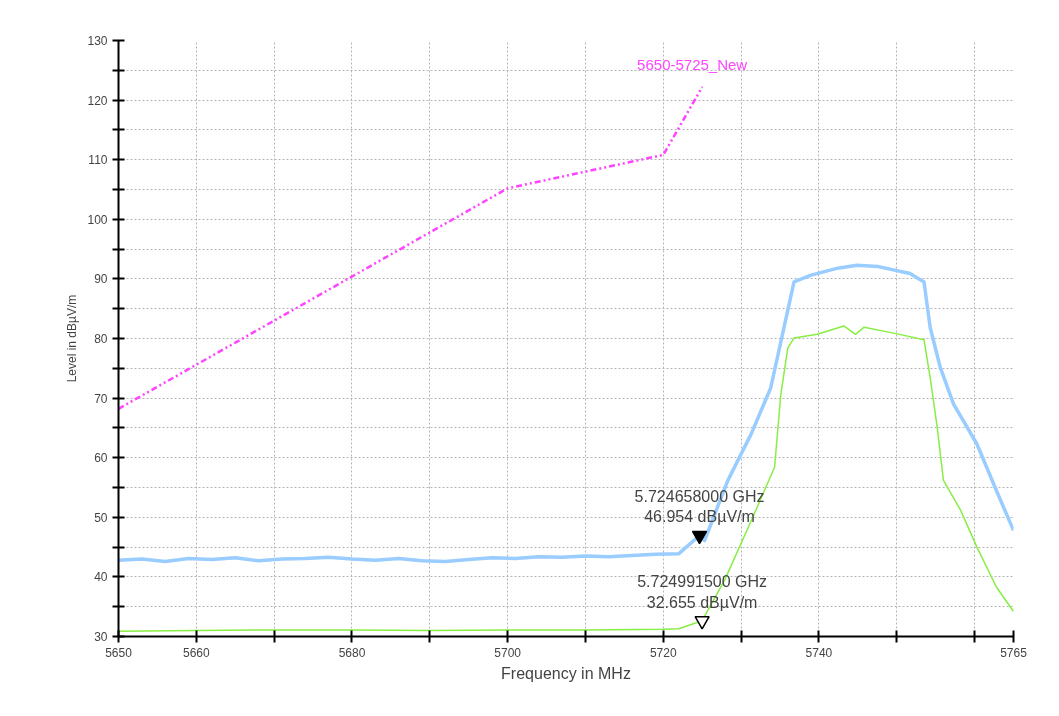 The height and width of the screenshot is (716, 1059). Describe the element at coordinates (101, 279) in the screenshot. I see `y-tick-label: 90` at that location.